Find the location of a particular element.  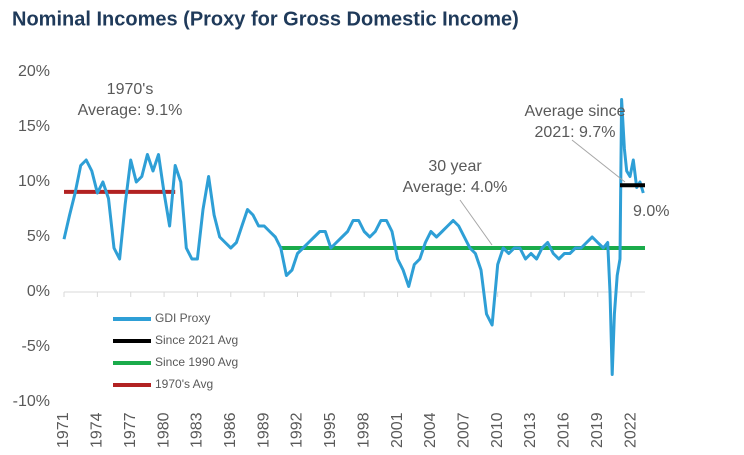

x-tick-label: 1998 is located at coordinates (363, 430).